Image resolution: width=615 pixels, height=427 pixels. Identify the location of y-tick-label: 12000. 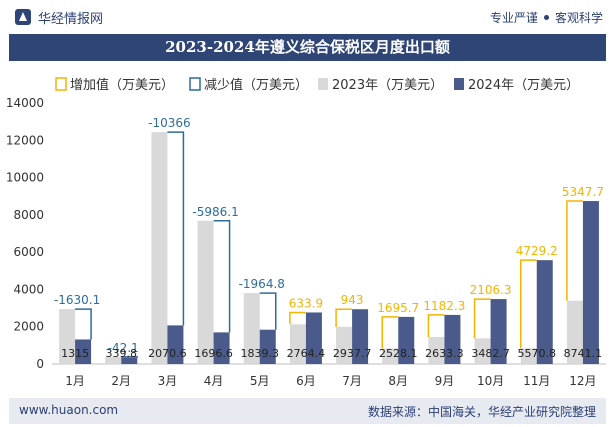
(25, 140).